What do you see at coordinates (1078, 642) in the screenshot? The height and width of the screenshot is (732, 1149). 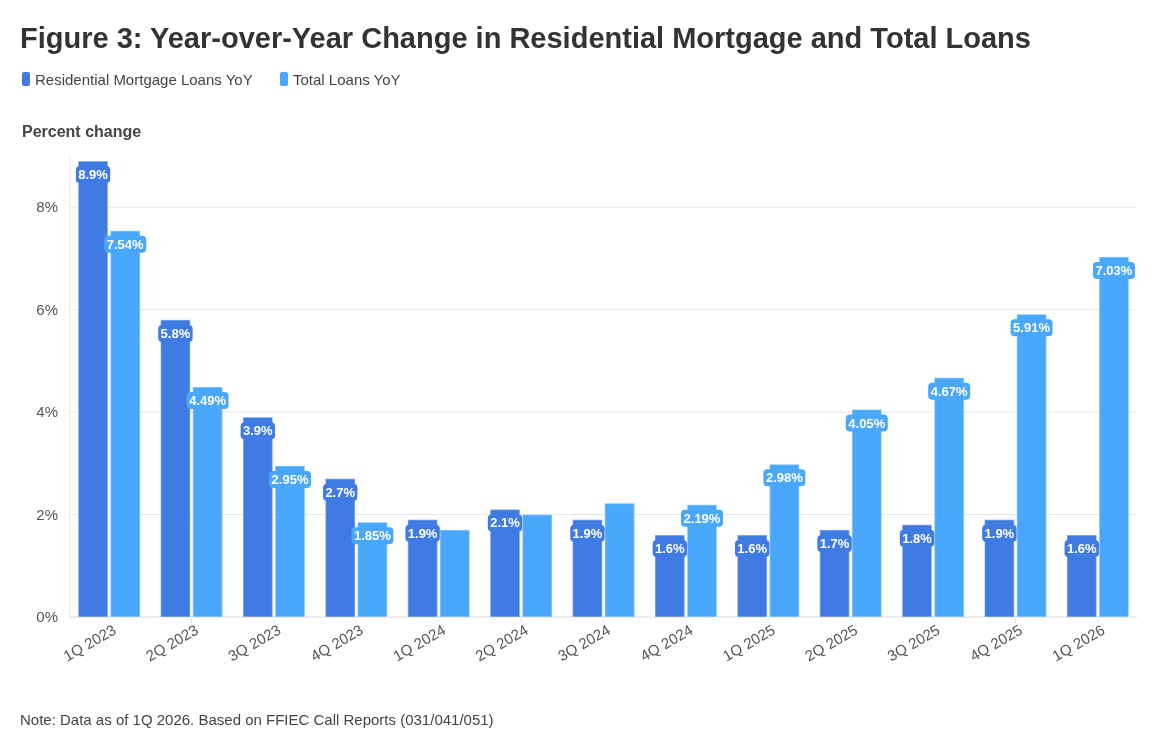 I see `x-tick-label: 1Q 2026` at bounding box center [1078, 642].